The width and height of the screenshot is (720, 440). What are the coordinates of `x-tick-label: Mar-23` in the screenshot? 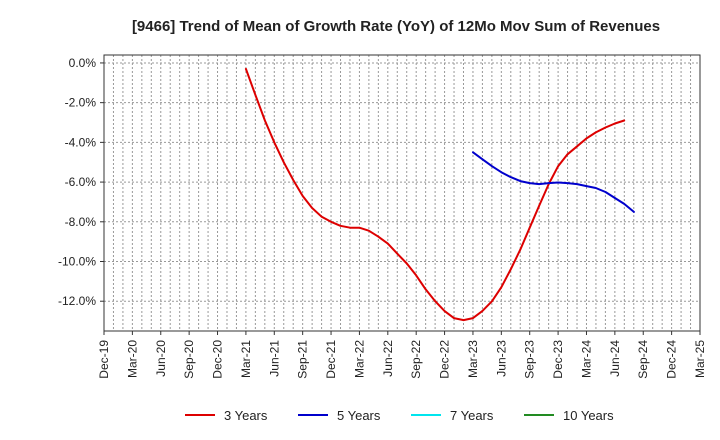 It's located at (473, 359).